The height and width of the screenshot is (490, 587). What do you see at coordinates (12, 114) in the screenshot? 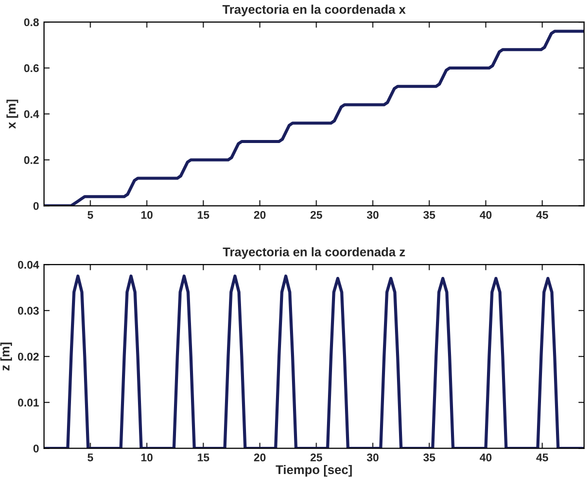
I see `y-axis-title: x [m]` at bounding box center [12, 114].